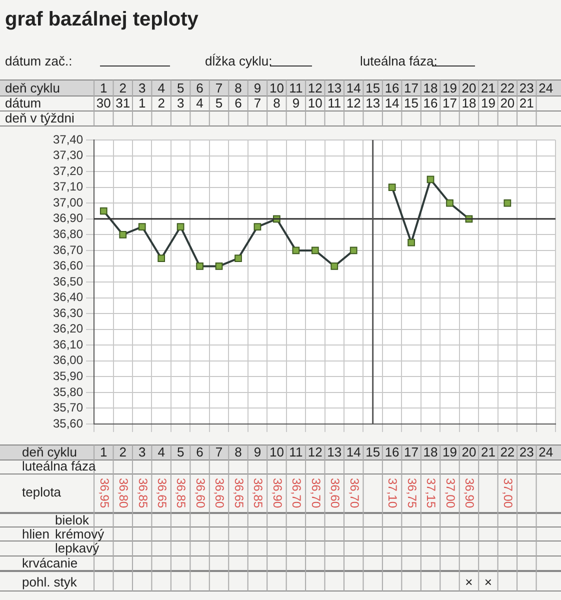  I want to click on text: 5, so click(219, 103).